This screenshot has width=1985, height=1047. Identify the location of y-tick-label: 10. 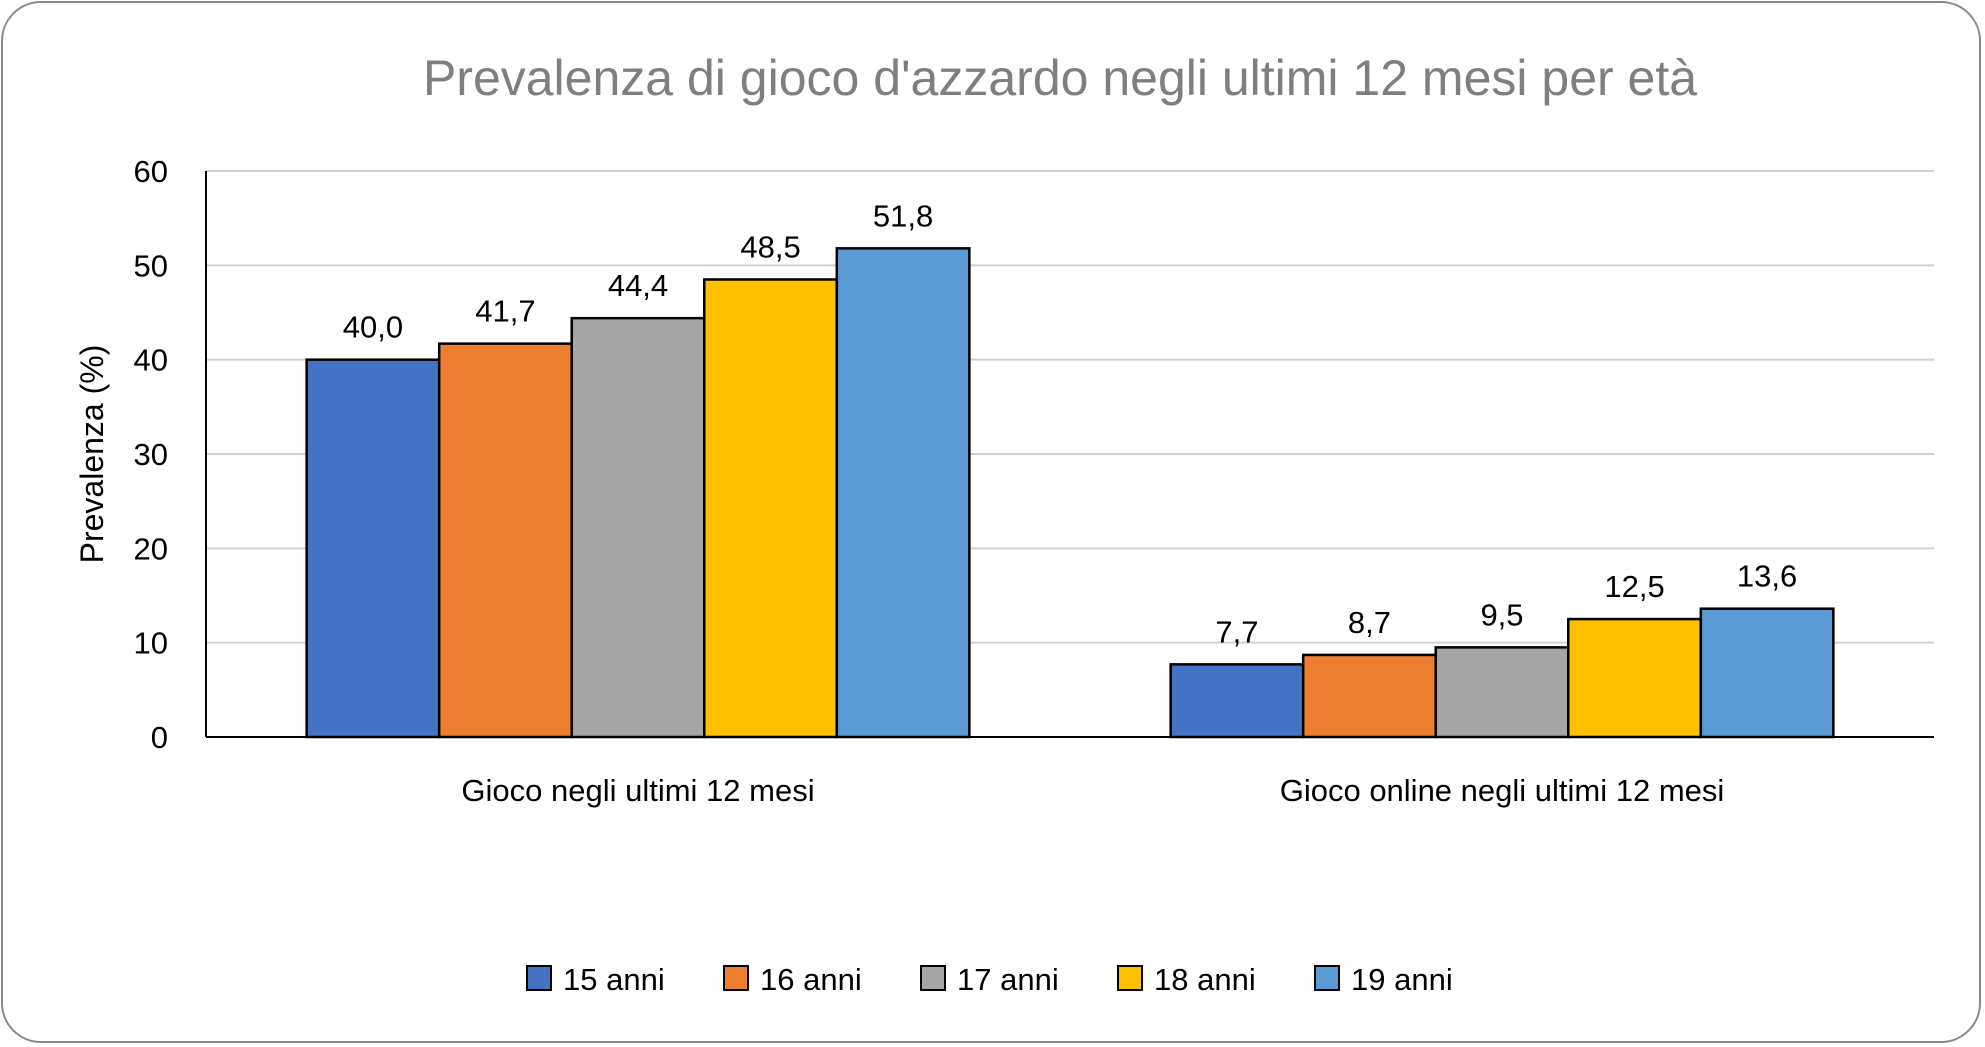
(151, 643).